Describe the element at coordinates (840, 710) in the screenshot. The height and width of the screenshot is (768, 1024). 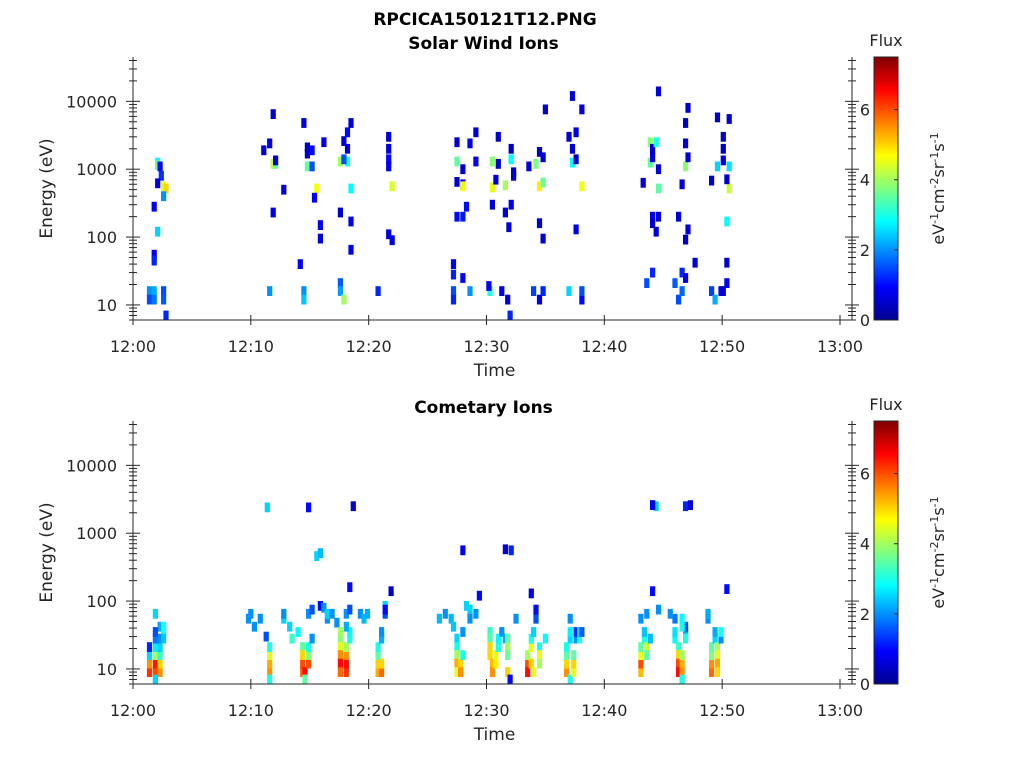
I see `x-tick-label: 13:00` at that location.